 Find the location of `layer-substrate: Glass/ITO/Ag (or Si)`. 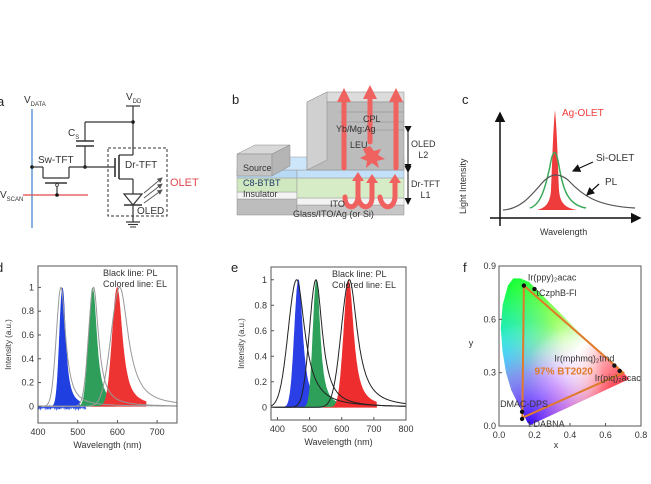

layer-substrate: Glass/ITO/Ag (or Si) is located at coordinates (333, 214).